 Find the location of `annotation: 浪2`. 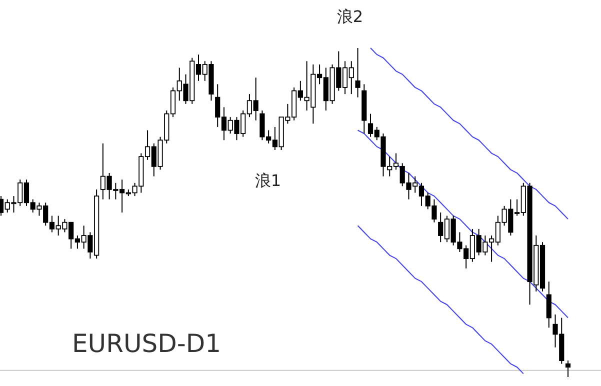

annotation: 浪2 is located at coordinates (350, 16).